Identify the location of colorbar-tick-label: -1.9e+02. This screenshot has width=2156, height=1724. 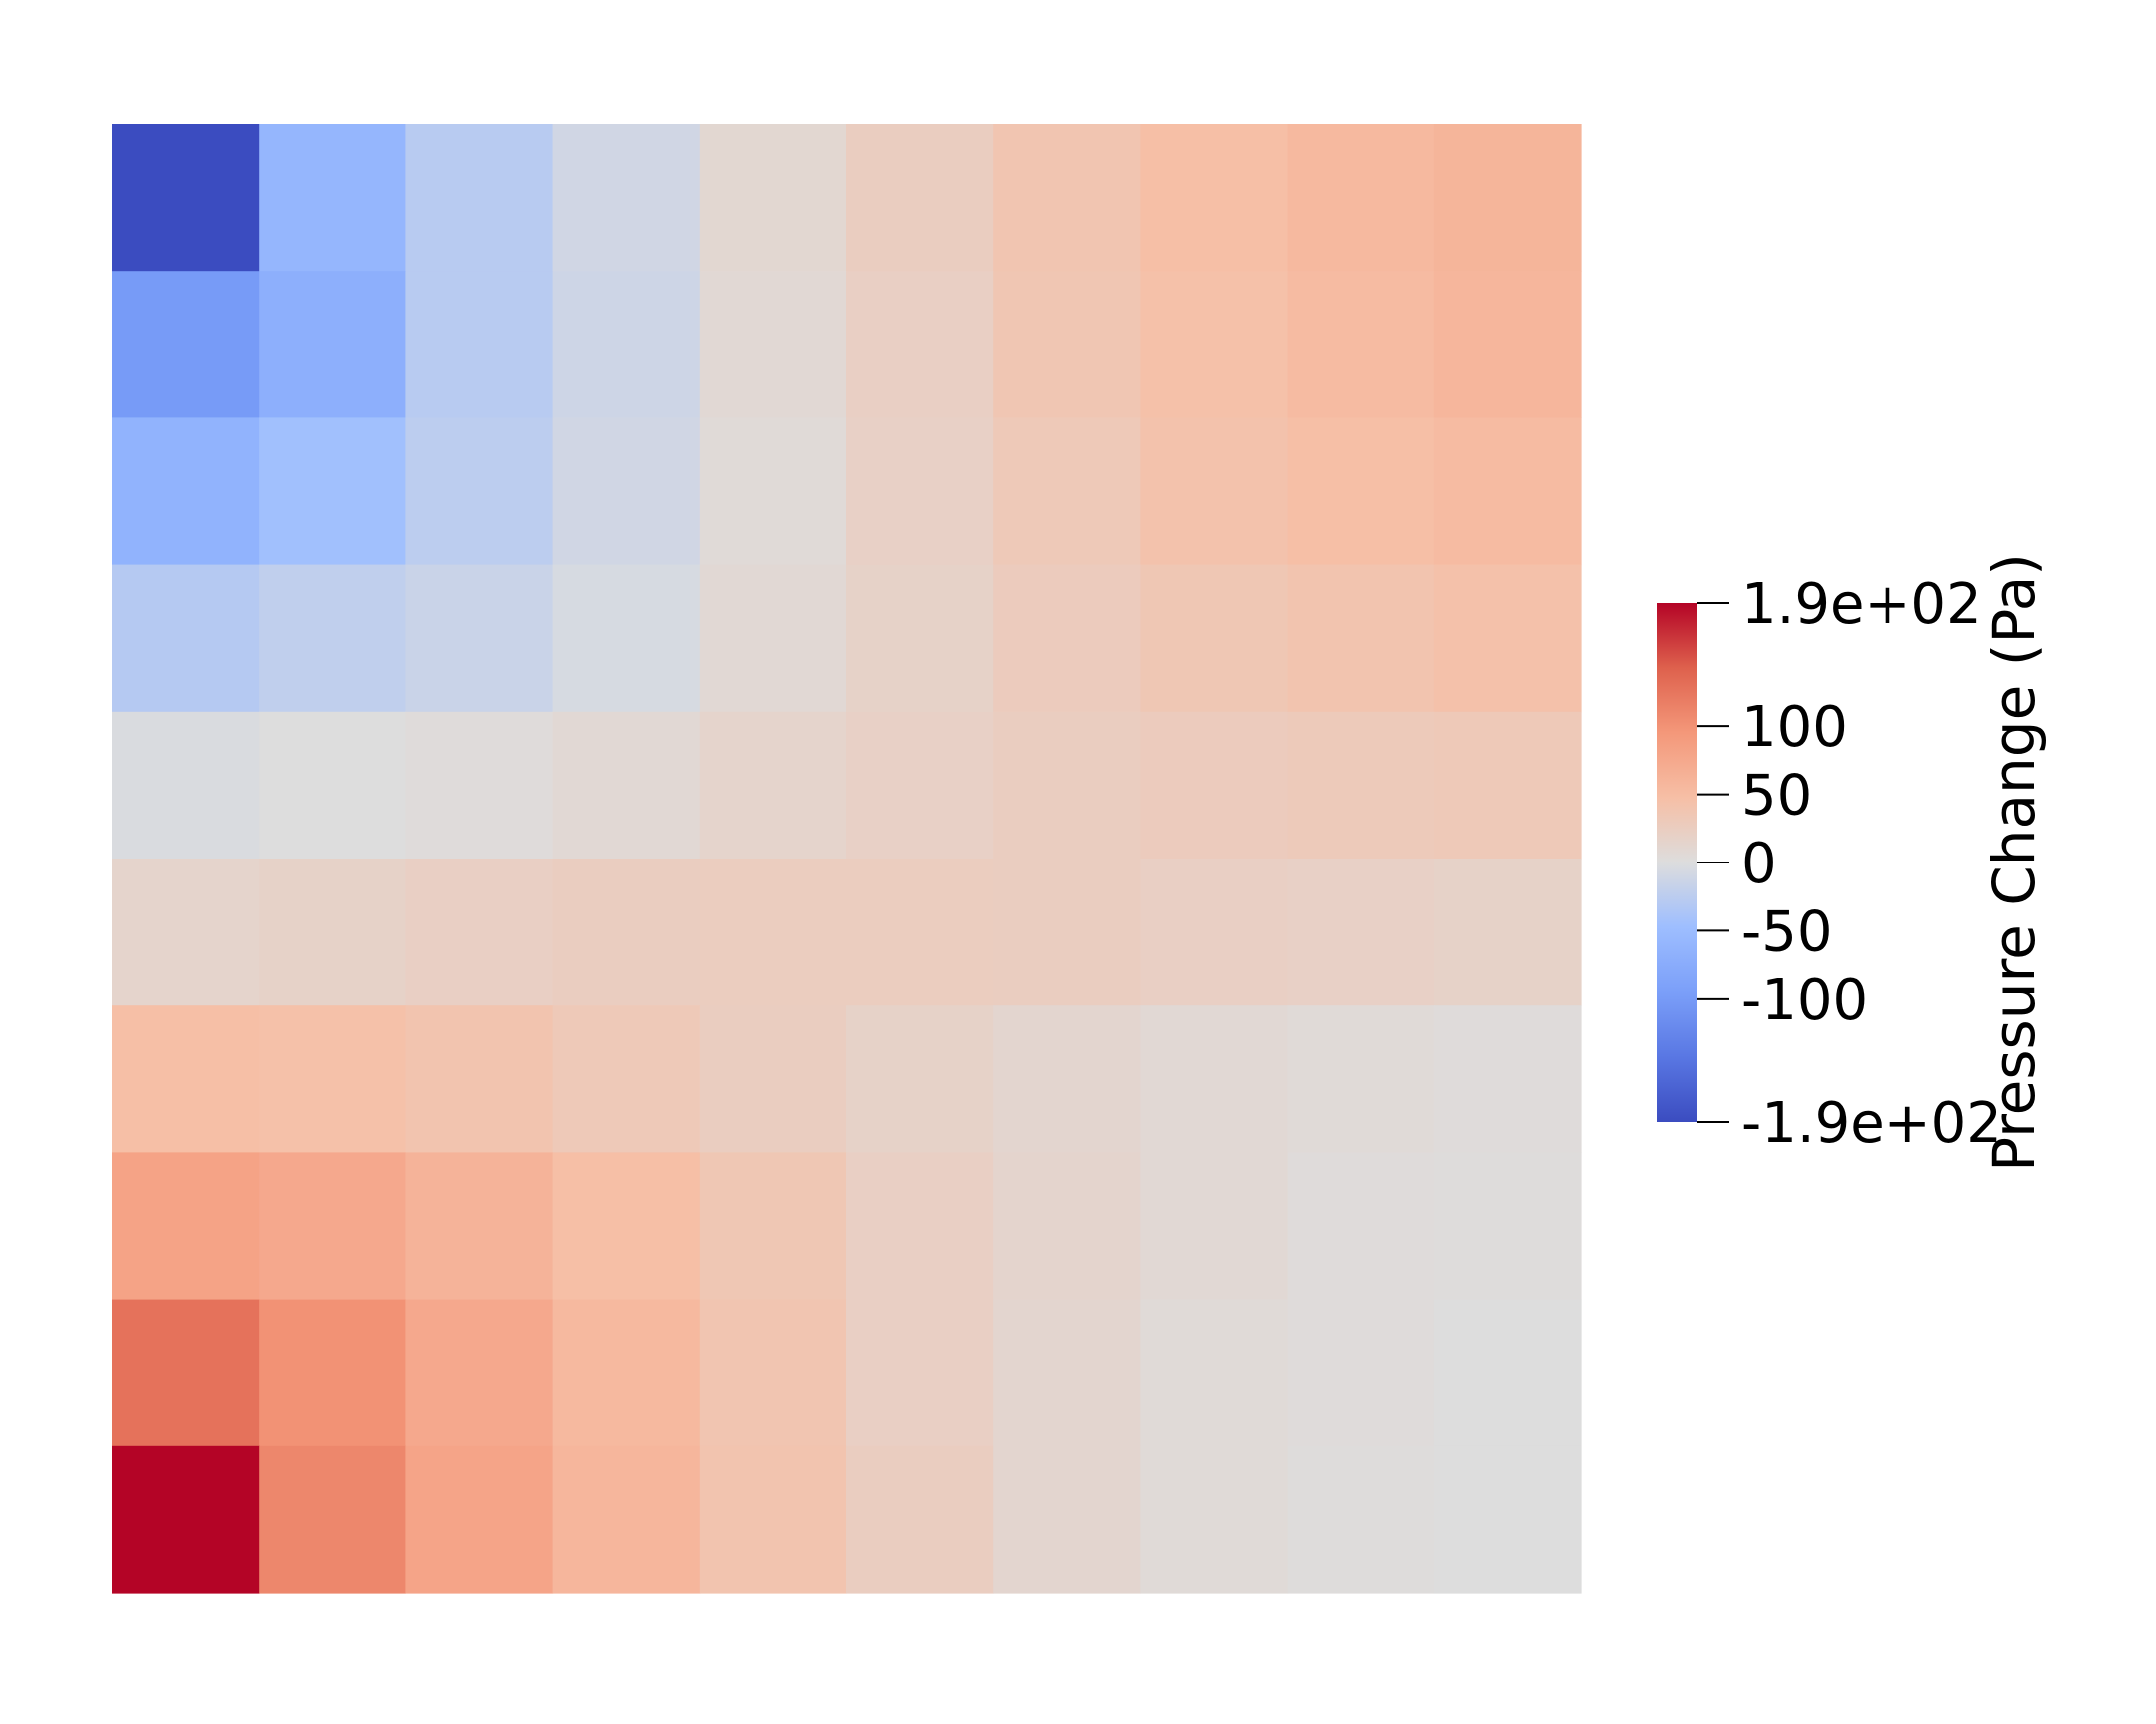
(1871, 1123).